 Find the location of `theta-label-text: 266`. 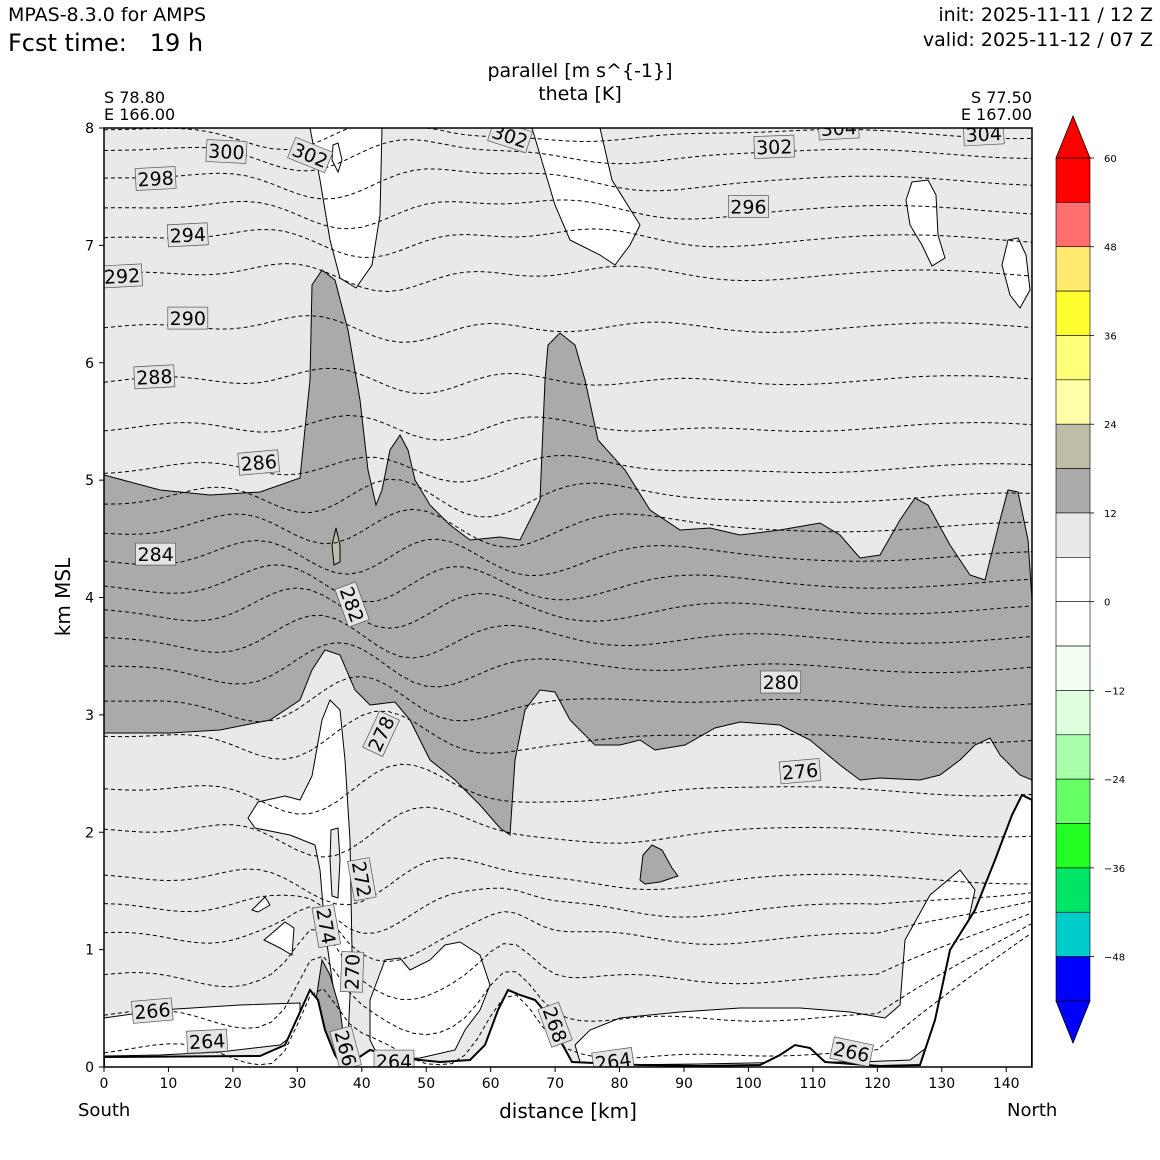

theta-label-text: 266 is located at coordinates (152, 1011).